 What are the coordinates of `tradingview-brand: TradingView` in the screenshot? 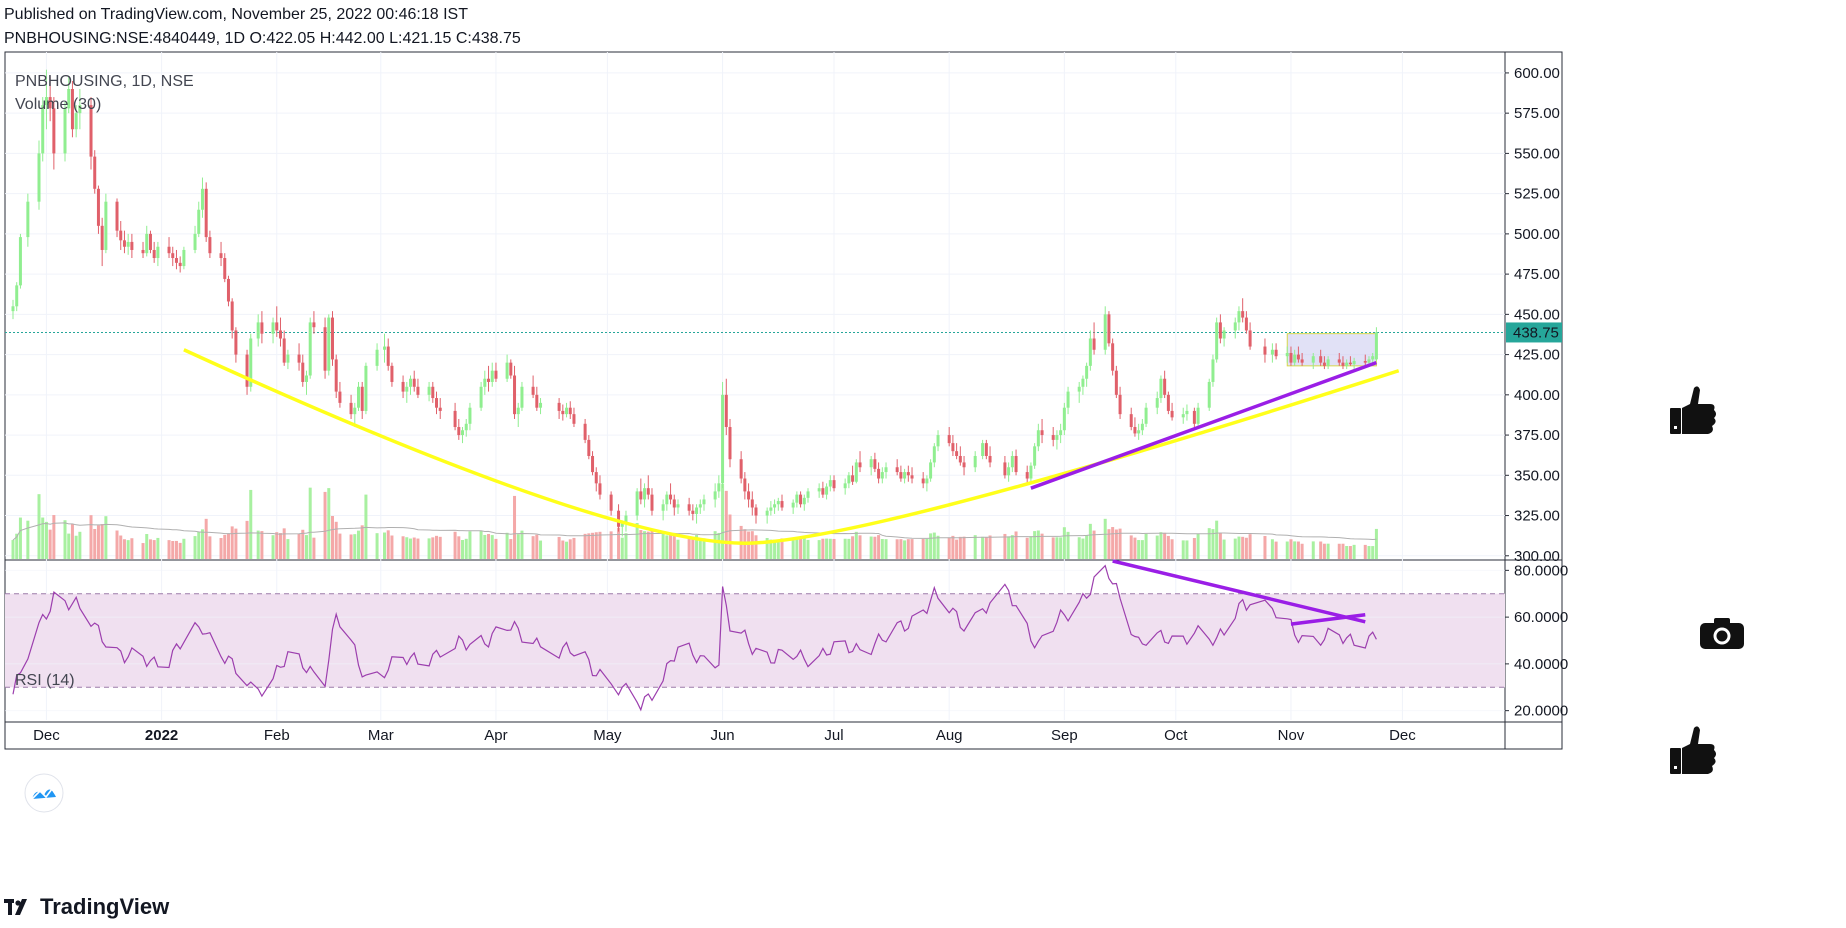 It's located at (86, 907).